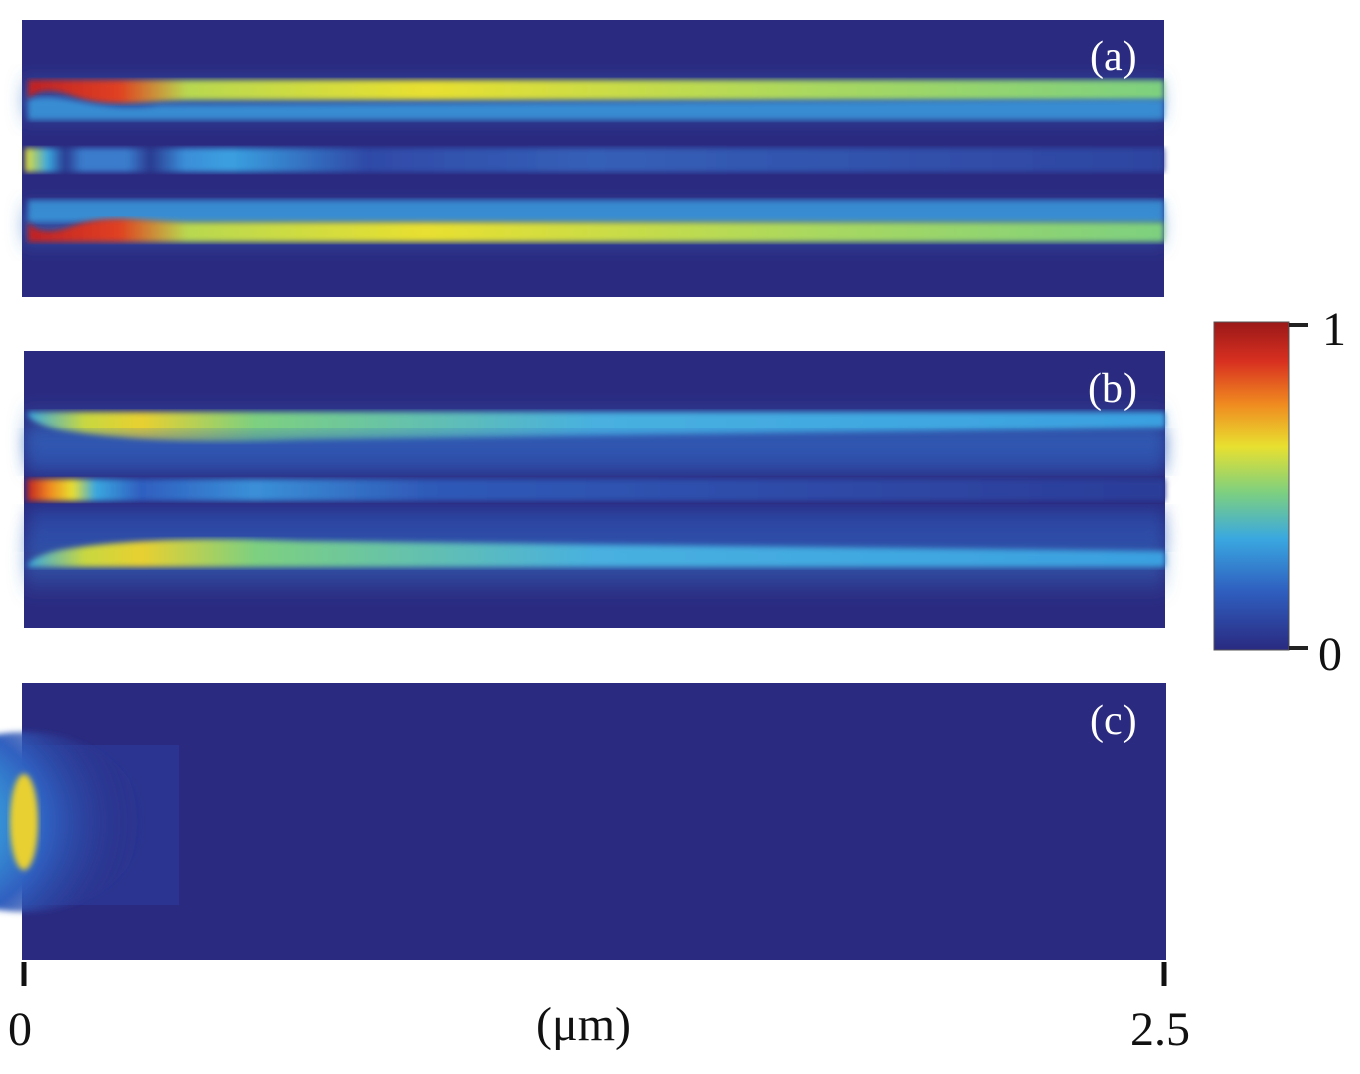 The height and width of the screenshot is (1074, 1360). What do you see at coordinates (72, 822) in the screenshot?
I see `panel-c-source-glow` at bounding box center [72, 822].